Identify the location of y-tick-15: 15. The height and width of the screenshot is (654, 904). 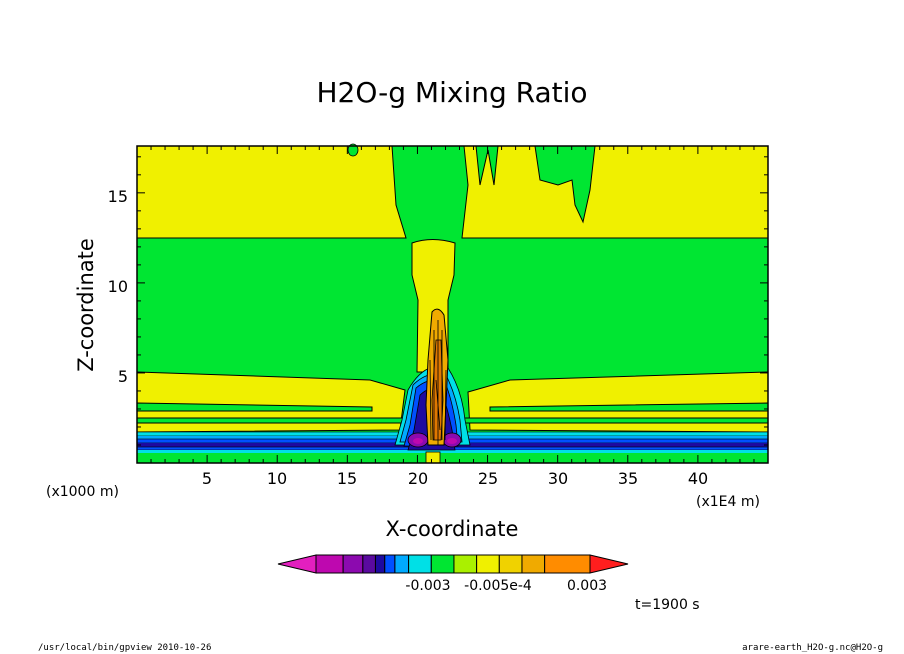
(118, 196).